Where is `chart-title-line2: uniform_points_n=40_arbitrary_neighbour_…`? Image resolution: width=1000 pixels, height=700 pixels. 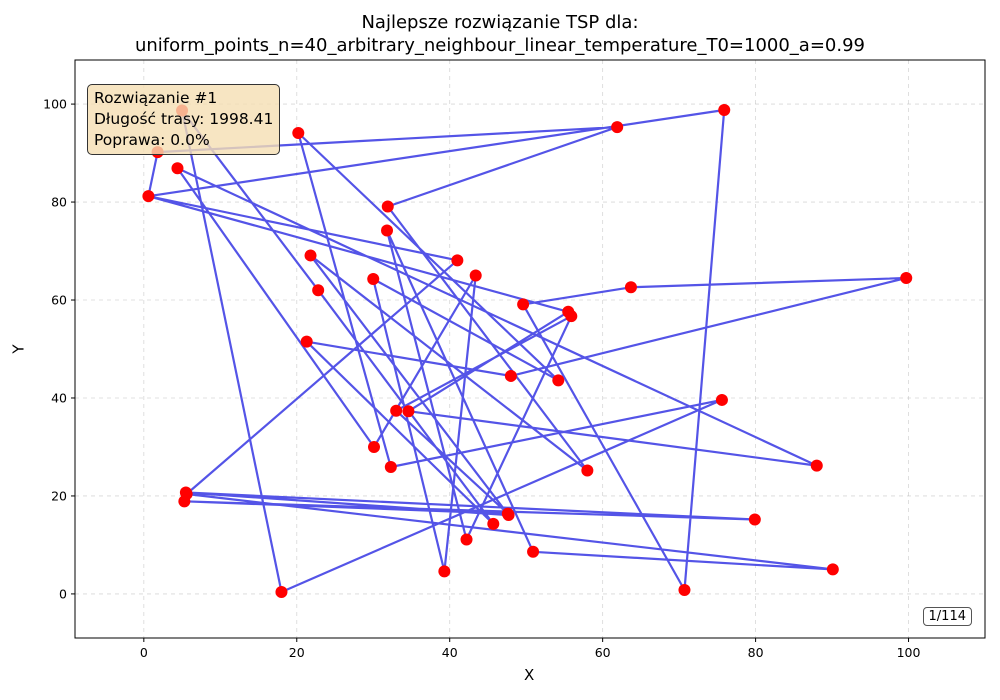
chart-title-line2: uniform_points_n=40_arbitrary_neighbour_… is located at coordinates (499, 45).